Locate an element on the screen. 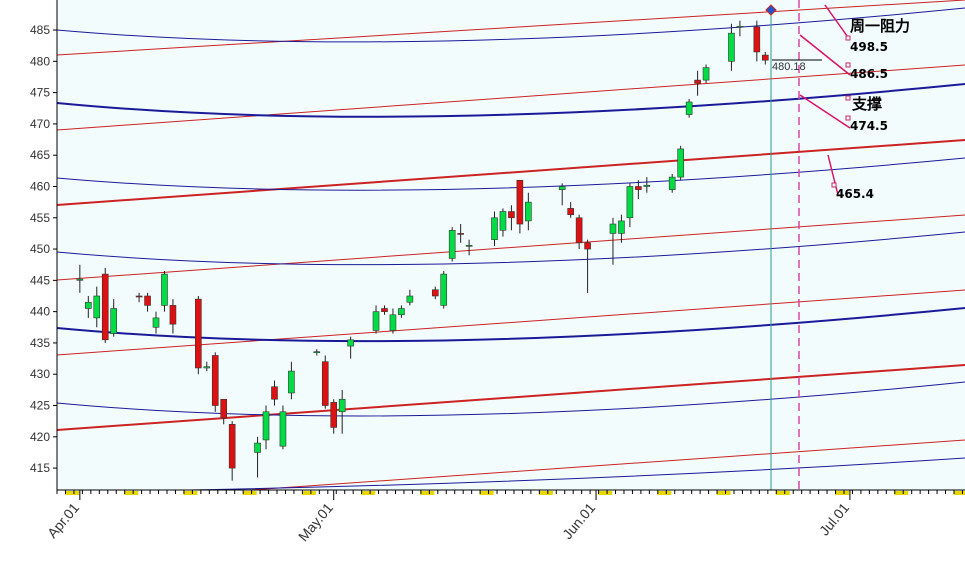 This screenshot has height=566, width=965. y-tick-label: 480 is located at coordinates (40, 61).